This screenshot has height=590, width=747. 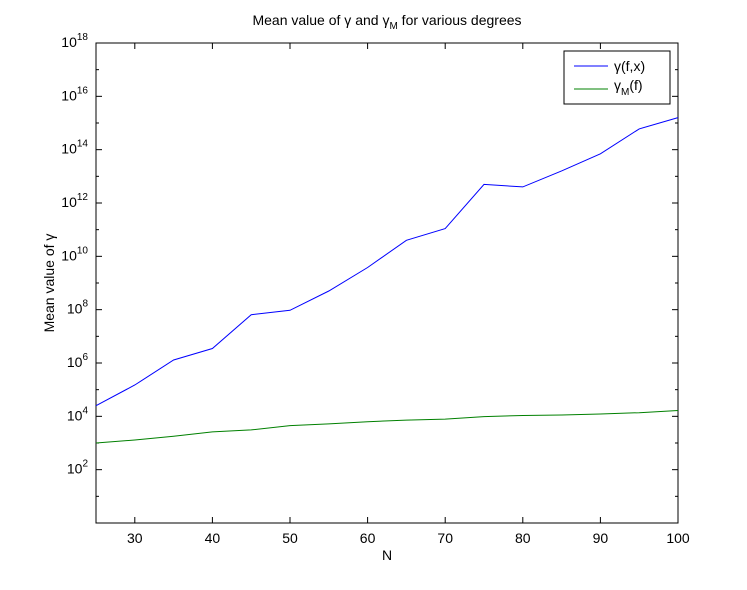 I want to click on y-tick-label: 10⁸, so click(x=78, y=308).